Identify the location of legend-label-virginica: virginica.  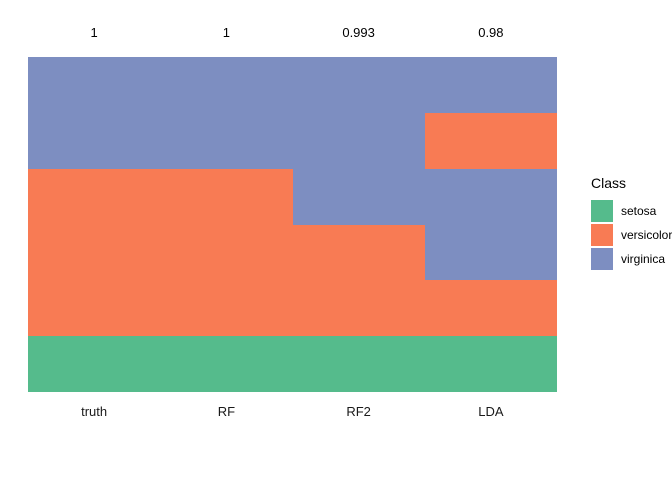
(643, 259).